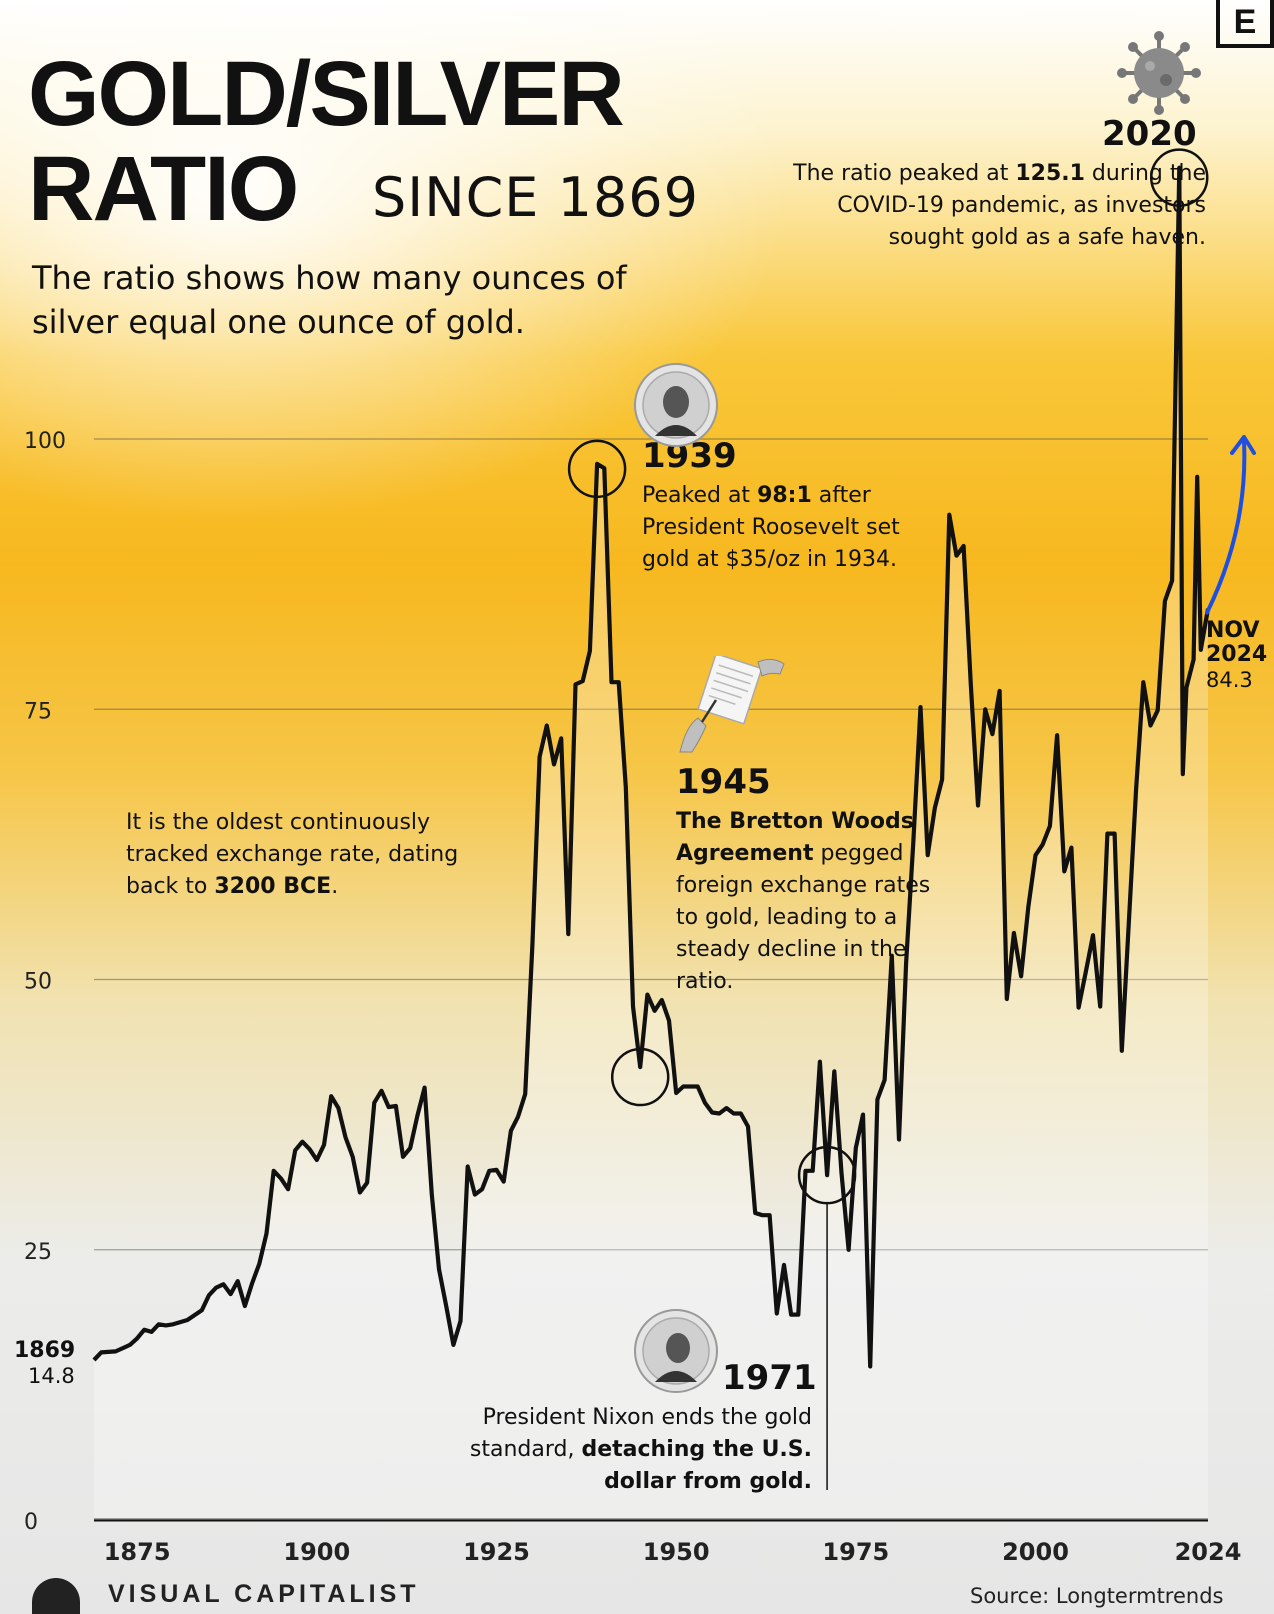  What do you see at coordinates (676, 1552) in the screenshot?
I see `x-tick-label-1950: 1950` at bounding box center [676, 1552].